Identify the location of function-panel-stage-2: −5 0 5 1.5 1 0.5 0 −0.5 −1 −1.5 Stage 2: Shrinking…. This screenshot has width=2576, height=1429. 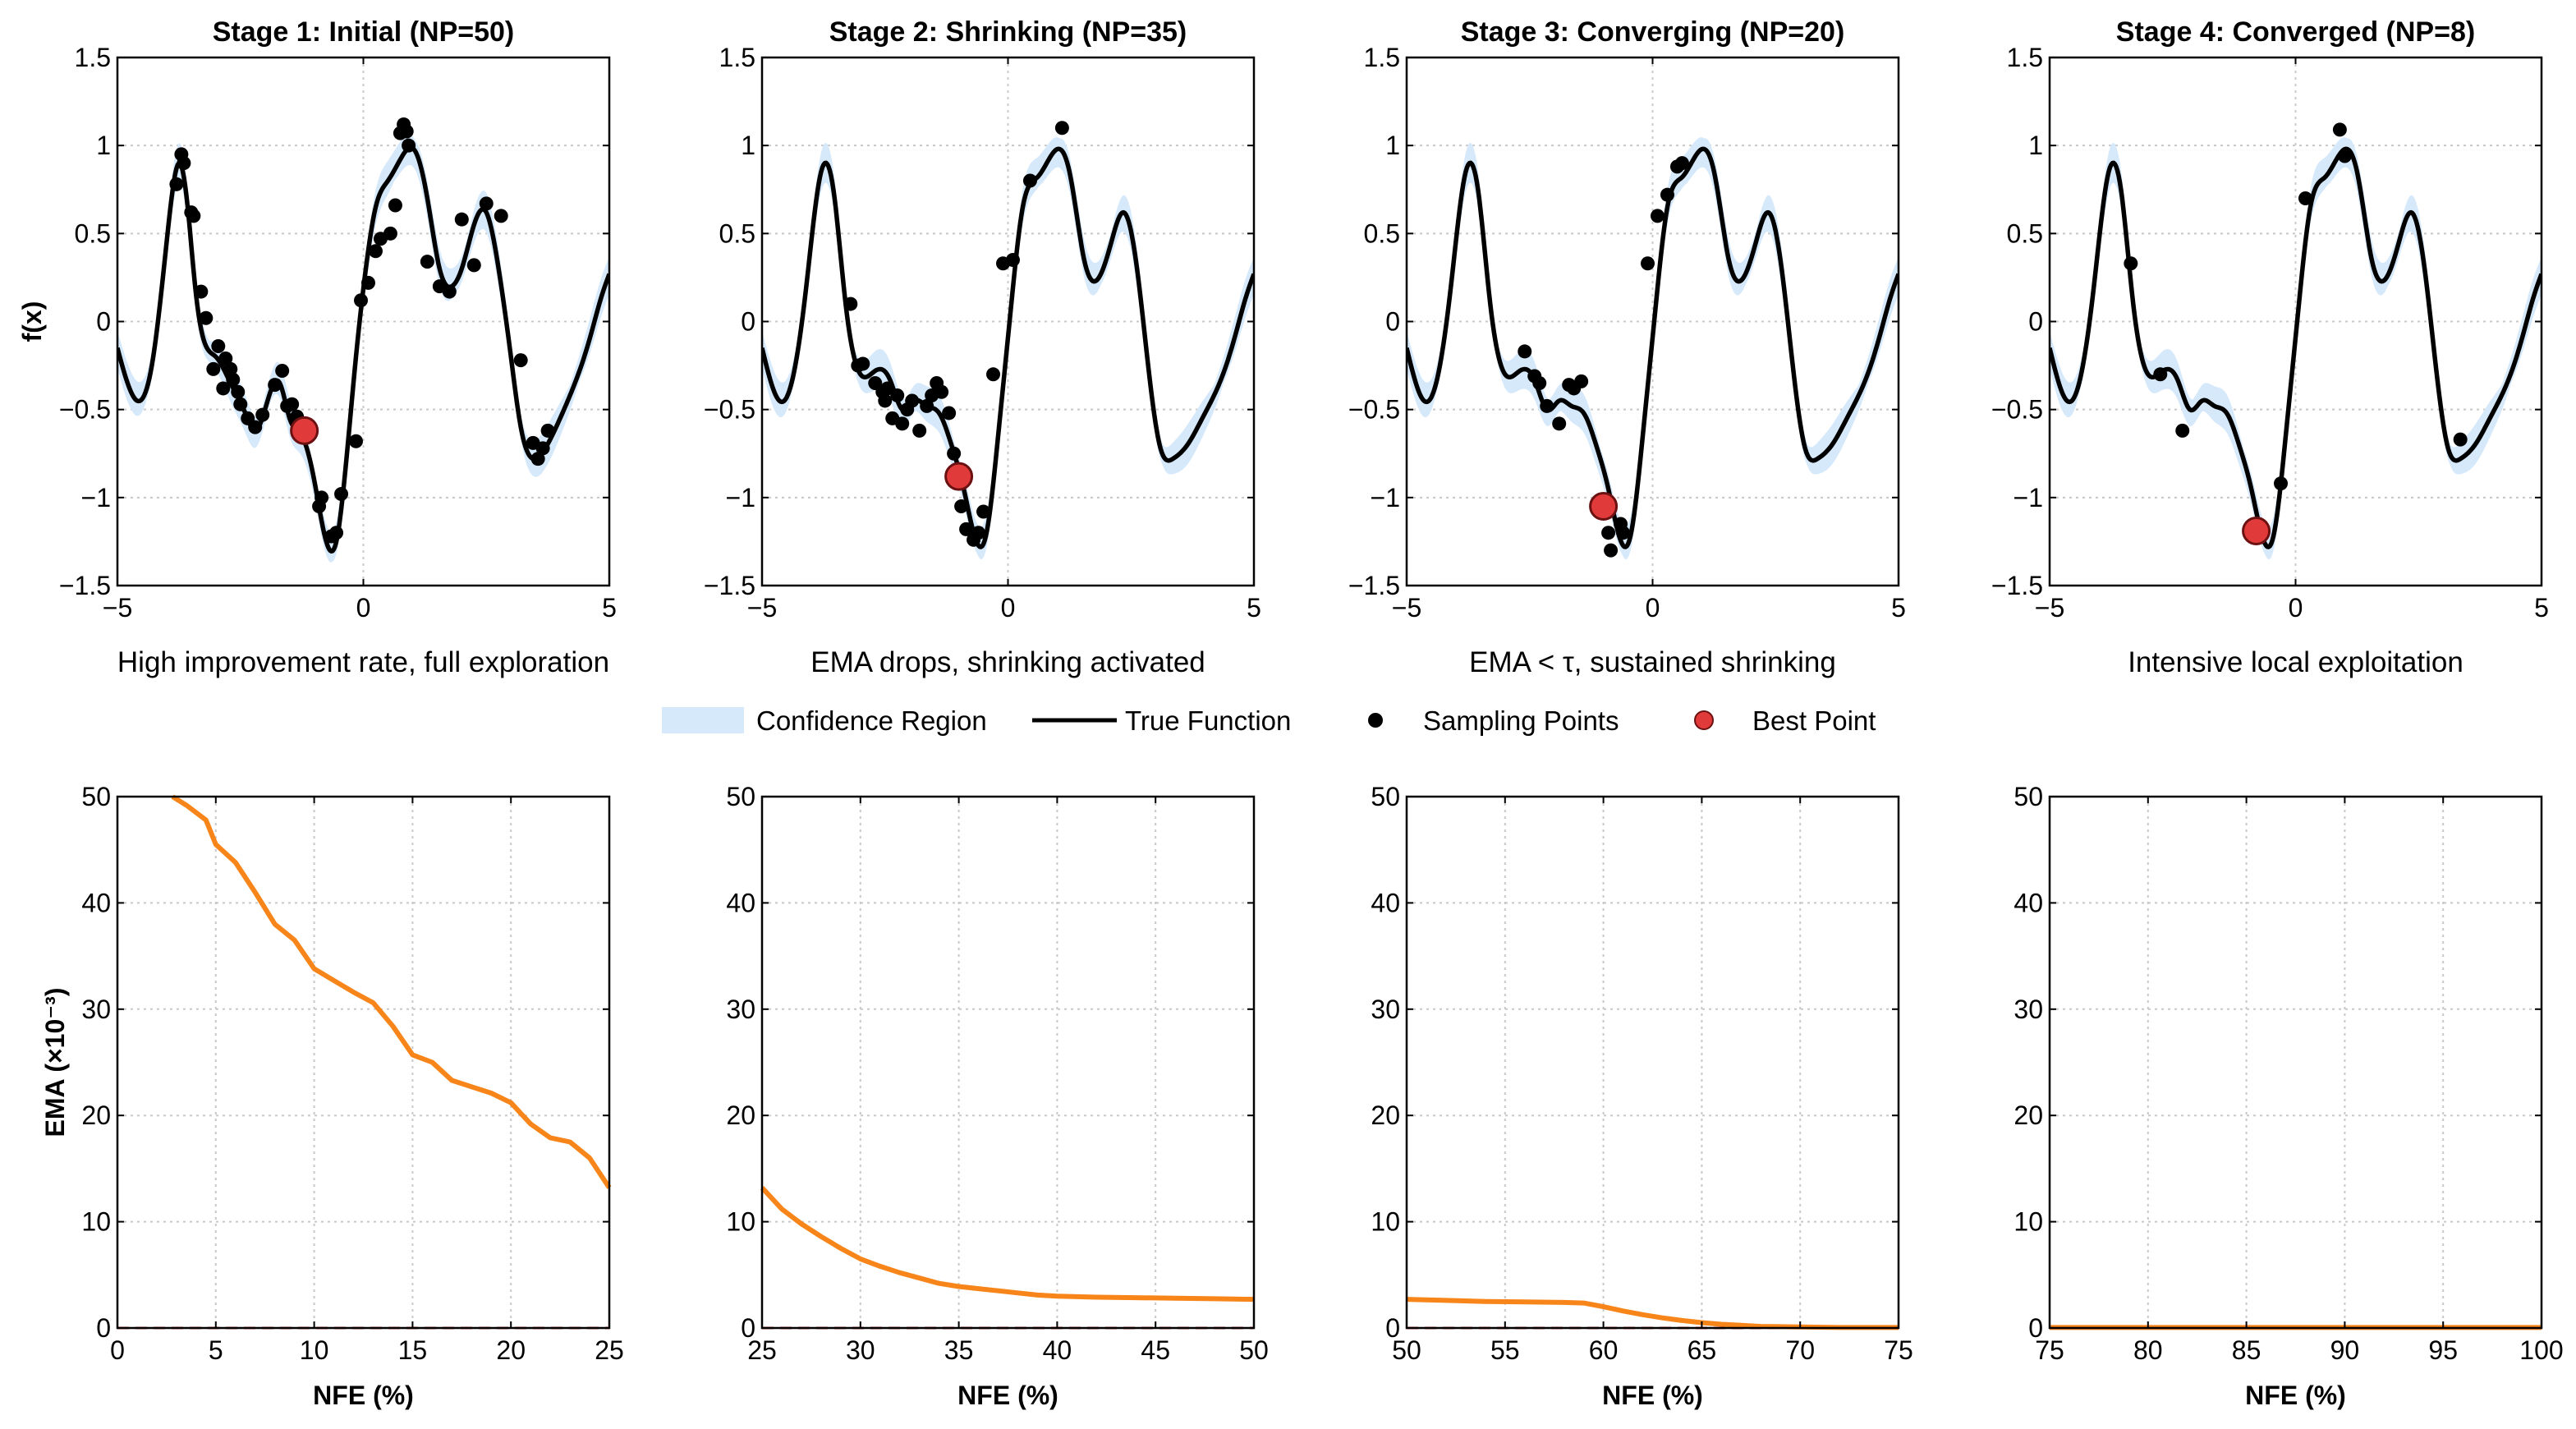
(982, 347).